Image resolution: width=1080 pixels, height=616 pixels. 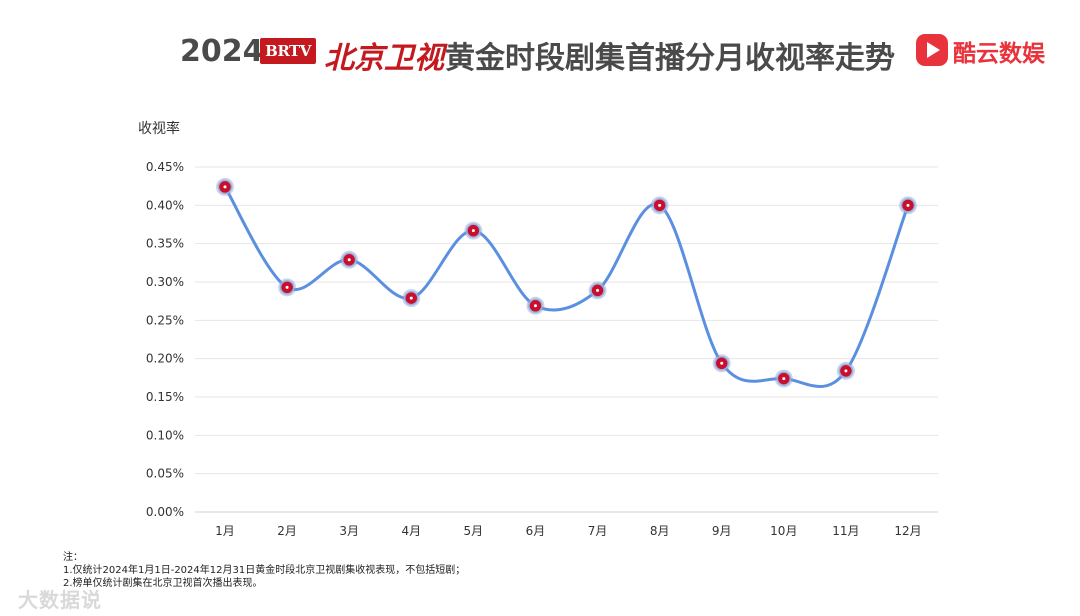 What do you see at coordinates (598, 531) in the screenshot?
I see `x-tick-label: 7月` at bounding box center [598, 531].